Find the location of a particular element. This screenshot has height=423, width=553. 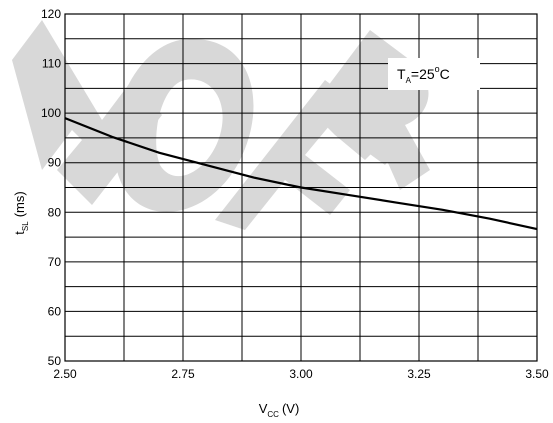

x-tick-label: 3.50 is located at coordinates (537, 374).